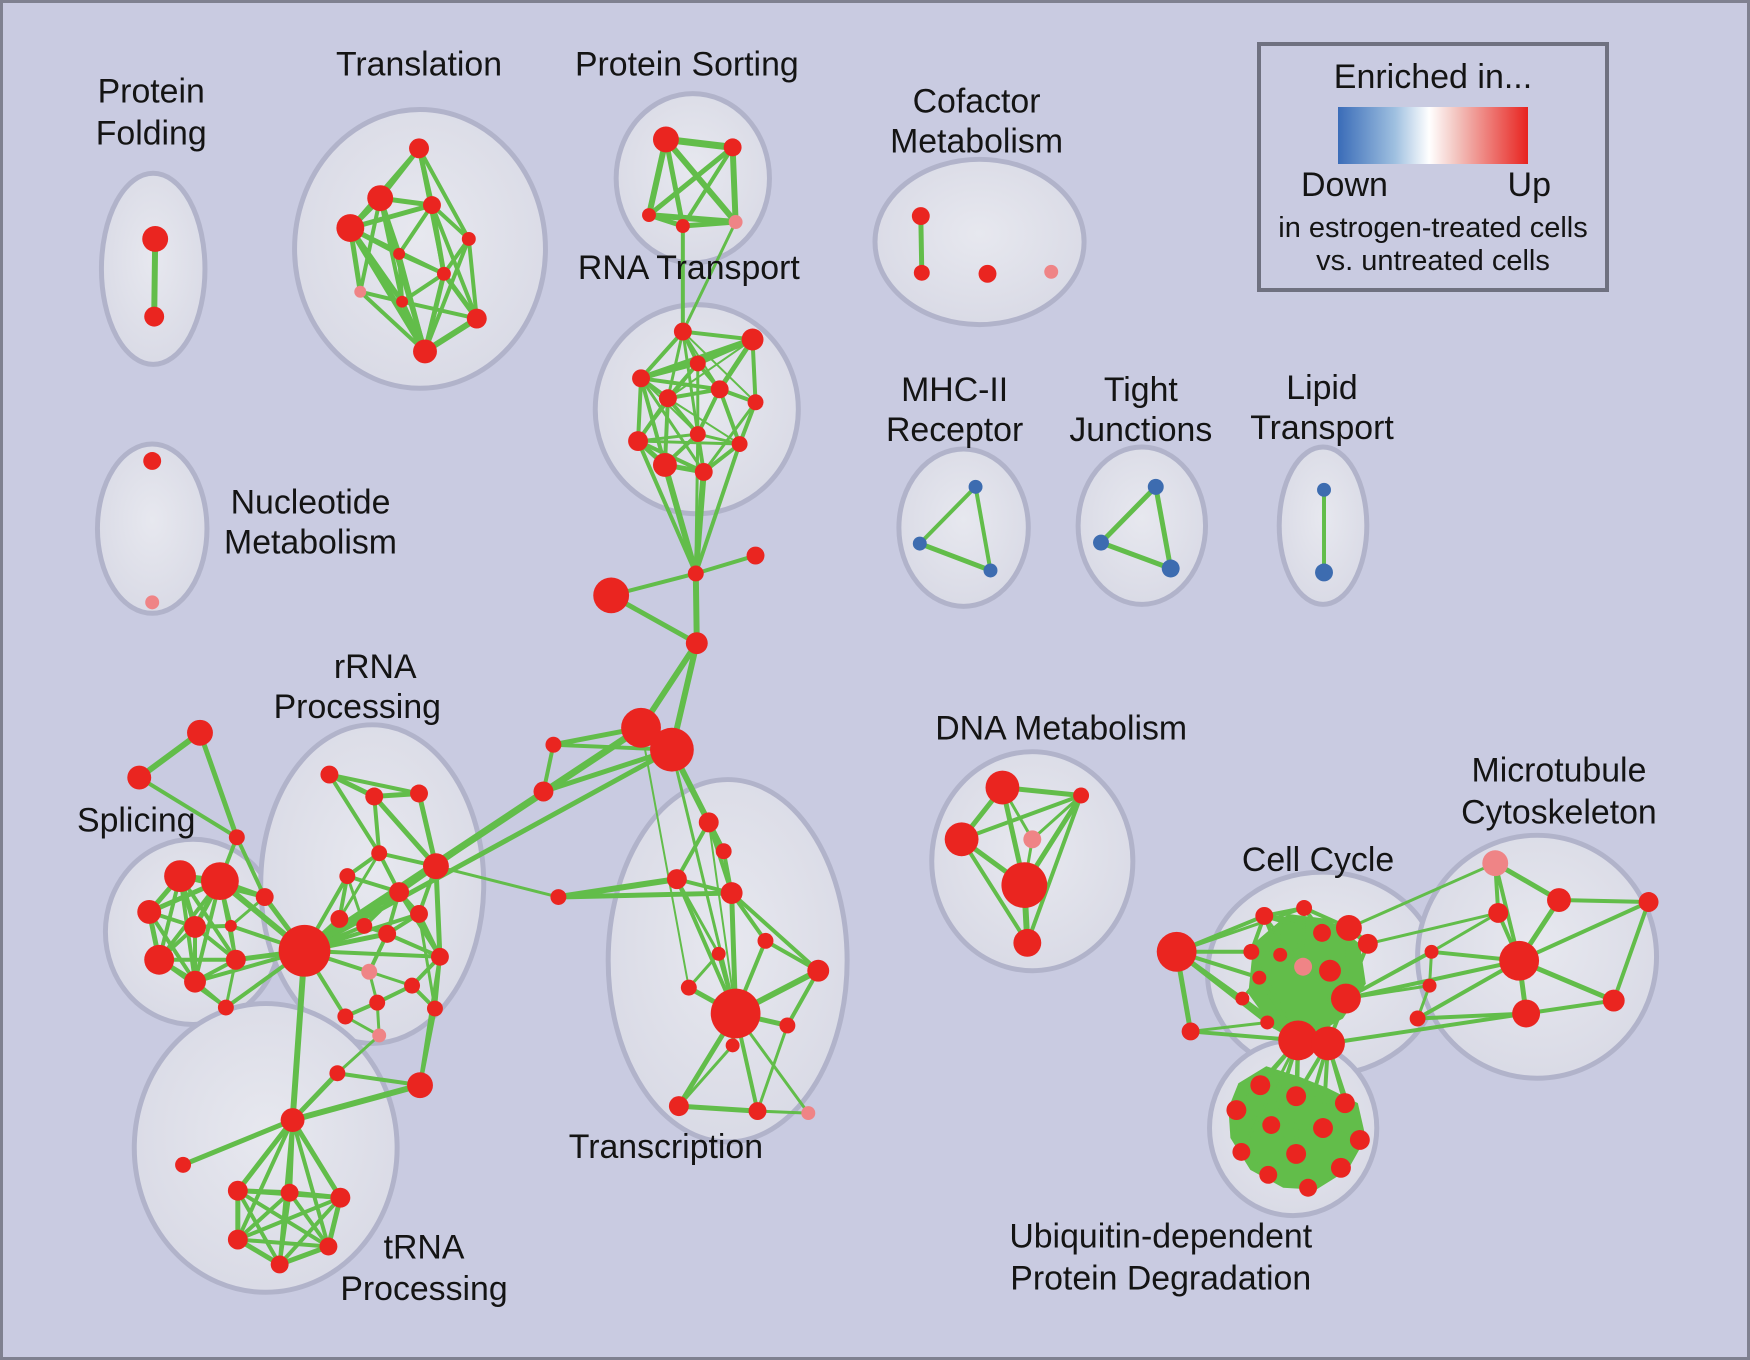 The width and height of the screenshot is (1750, 1360). I want to click on cluster-label: Metabolism, so click(310, 543).